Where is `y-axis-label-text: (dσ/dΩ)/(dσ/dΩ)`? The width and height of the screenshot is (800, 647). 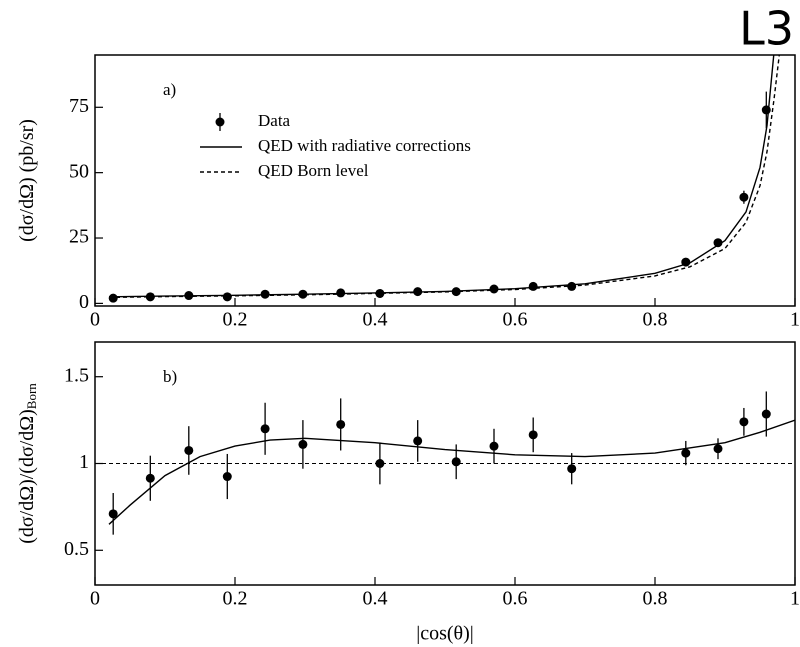
y-axis-label-text: (dσ/dΩ)/(dσ/dΩ) is located at coordinates (27, 476).